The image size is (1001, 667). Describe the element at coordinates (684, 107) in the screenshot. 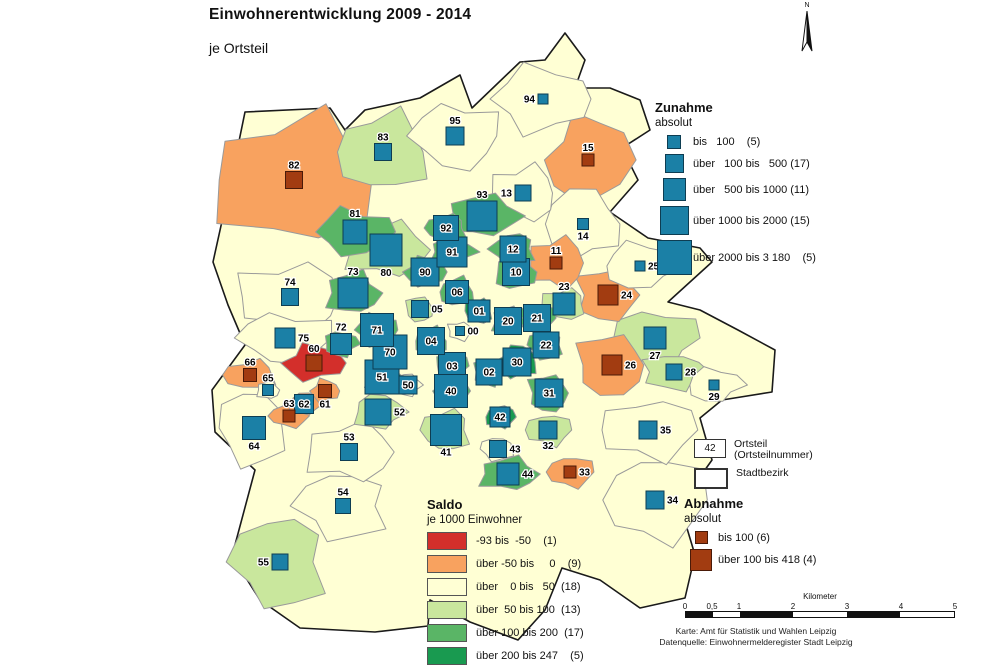

I see `legend-increase-title: Zunahme` at that location.